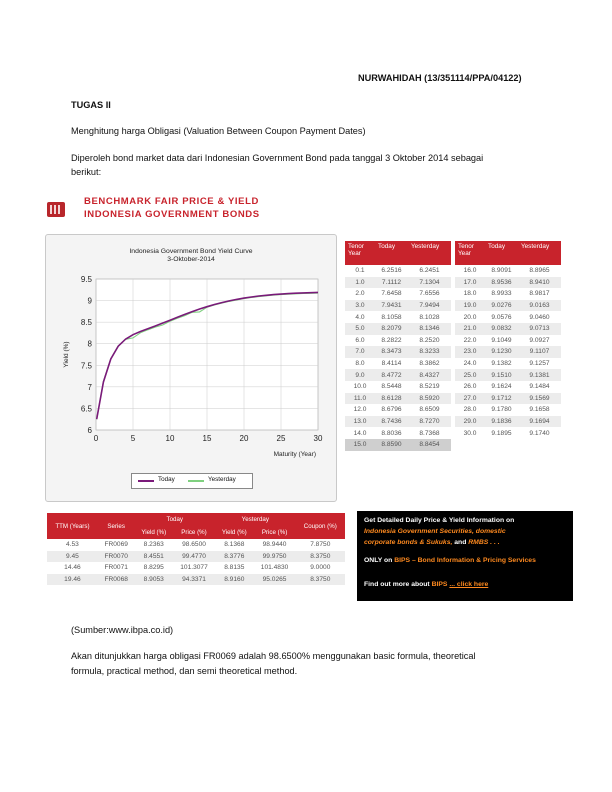 This screenshot has width=612, height=792. I want to click on yesterday-cell: 8.6509, so click(429, 410).